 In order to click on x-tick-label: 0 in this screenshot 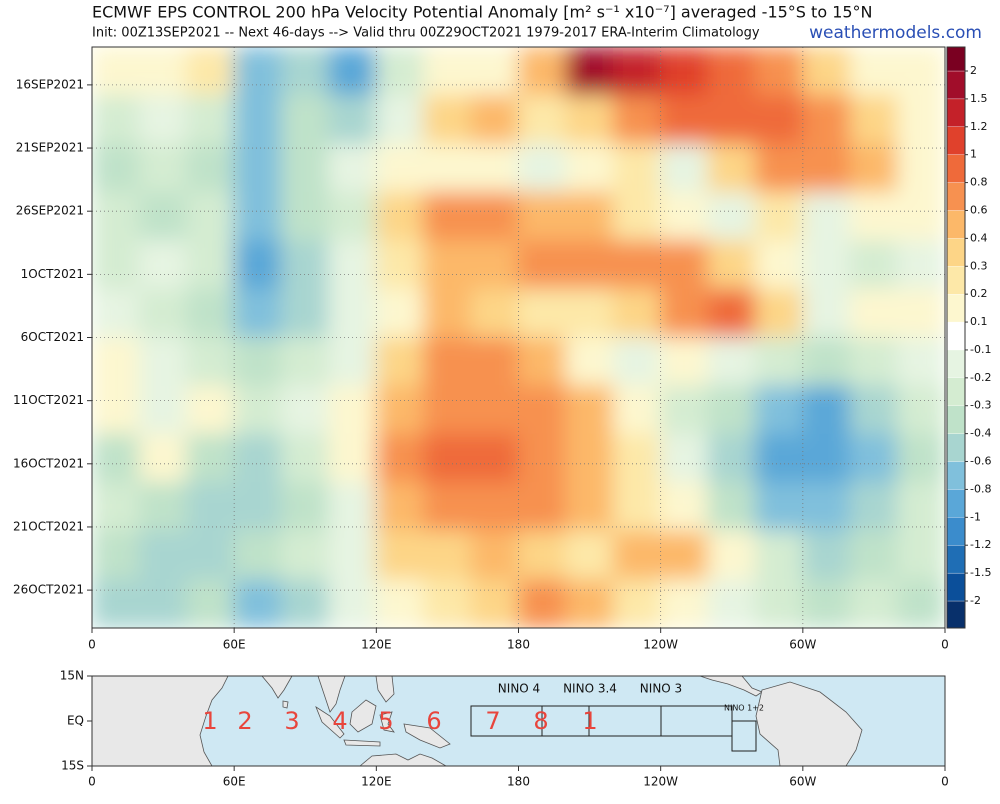, I will do `click(92, 645)`.